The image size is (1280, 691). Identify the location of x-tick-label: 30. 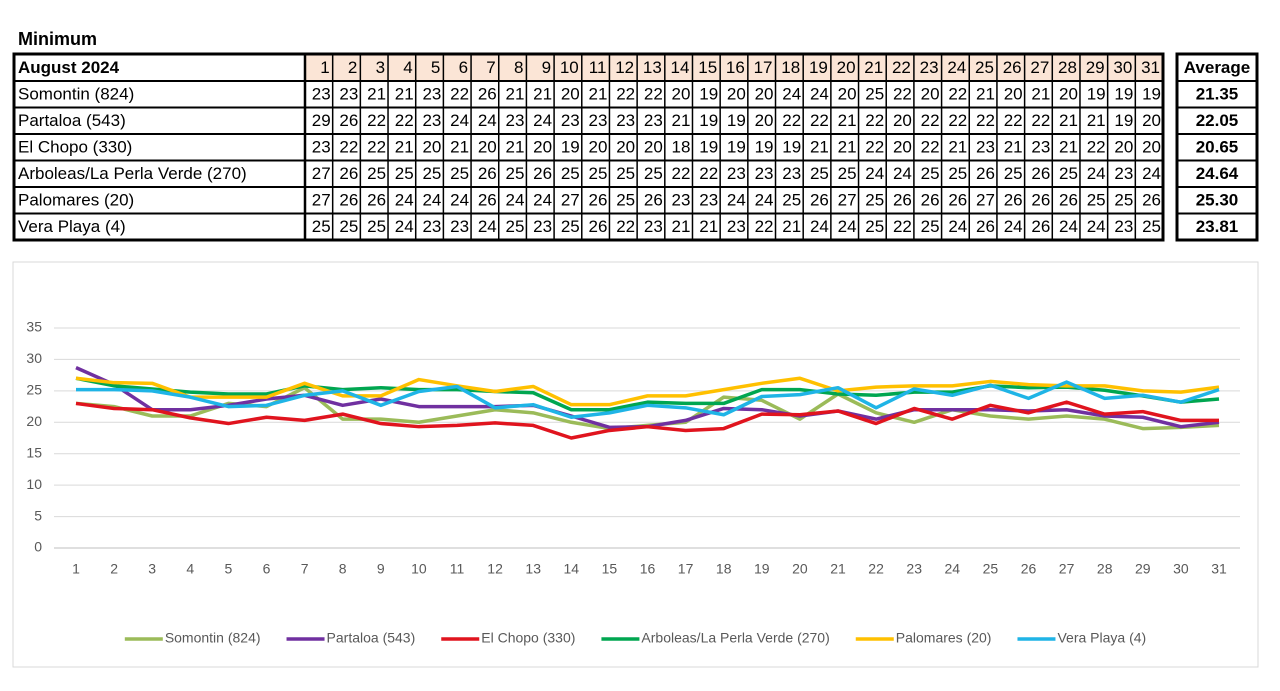
(1181, 569).